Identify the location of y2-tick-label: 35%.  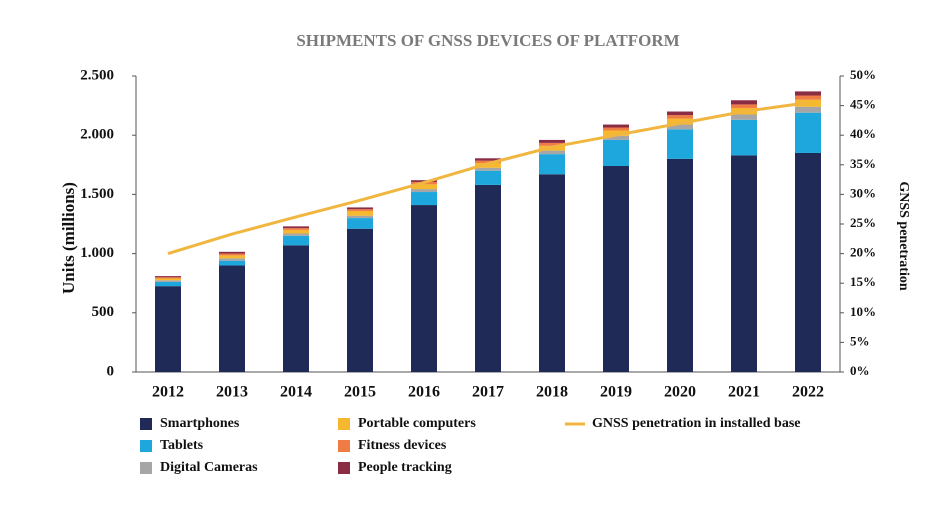
(863, 163).